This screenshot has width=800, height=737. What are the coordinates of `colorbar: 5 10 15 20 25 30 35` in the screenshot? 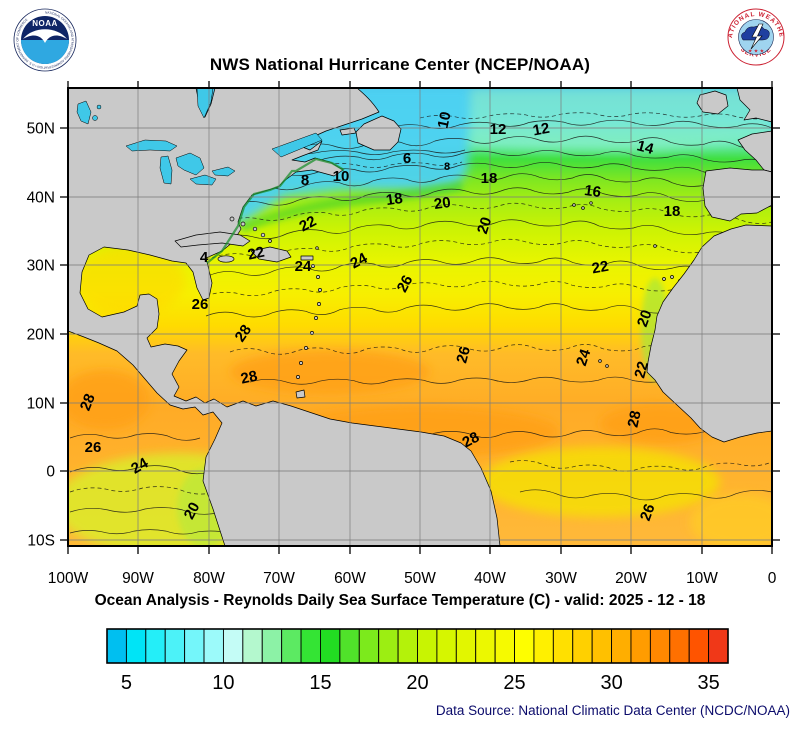 It's located at (417, 661).